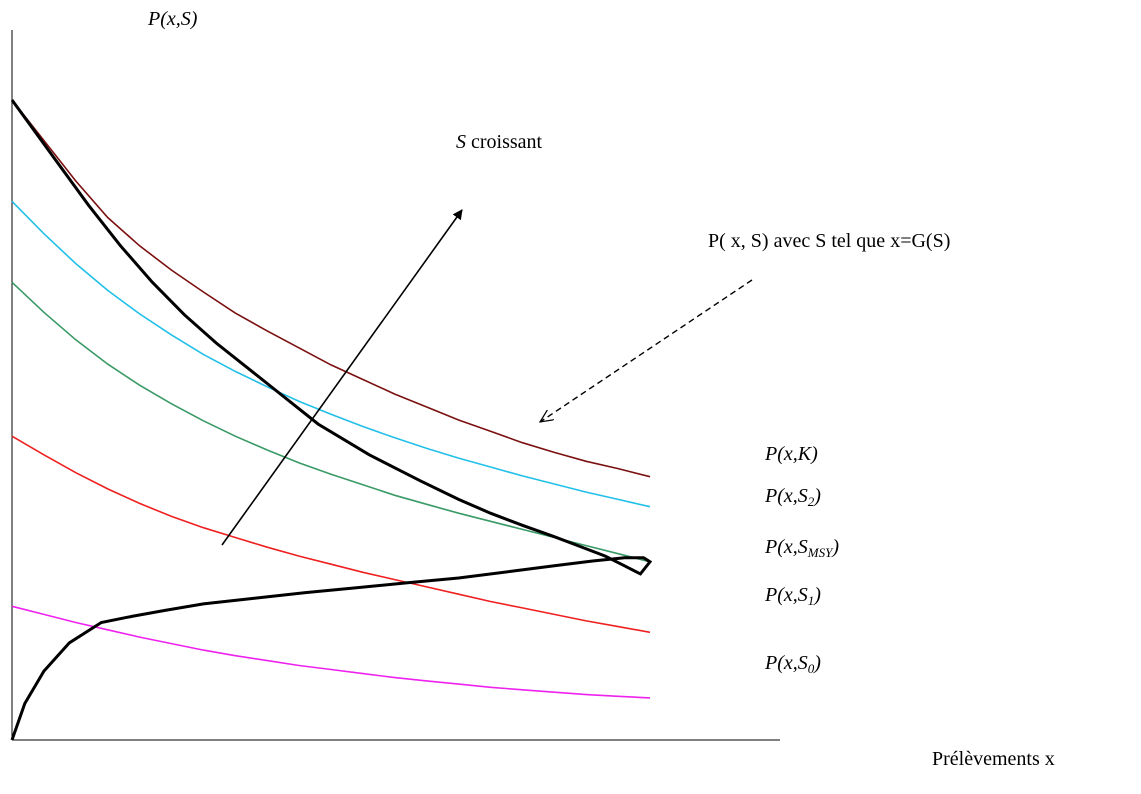 This screenshot has width=1141, height=794. Describe the element at coordinates (504, 142) in the screenshot. I see `arrow-annotation-text: croissant` at that location.